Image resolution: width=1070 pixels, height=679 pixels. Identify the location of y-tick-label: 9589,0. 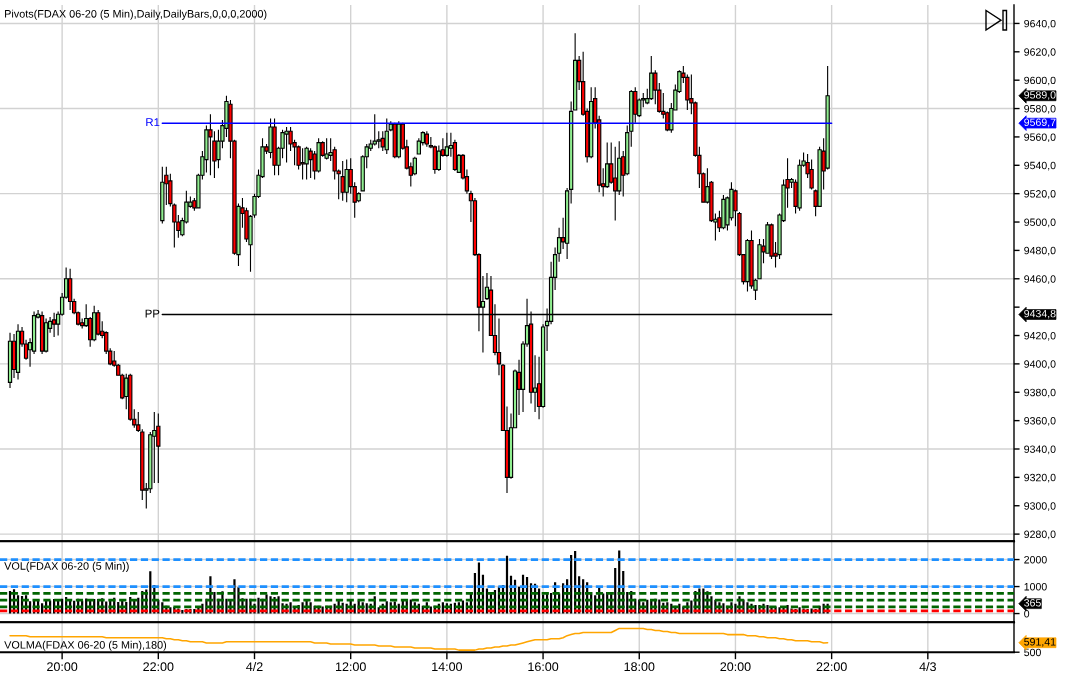
(1040, 95).